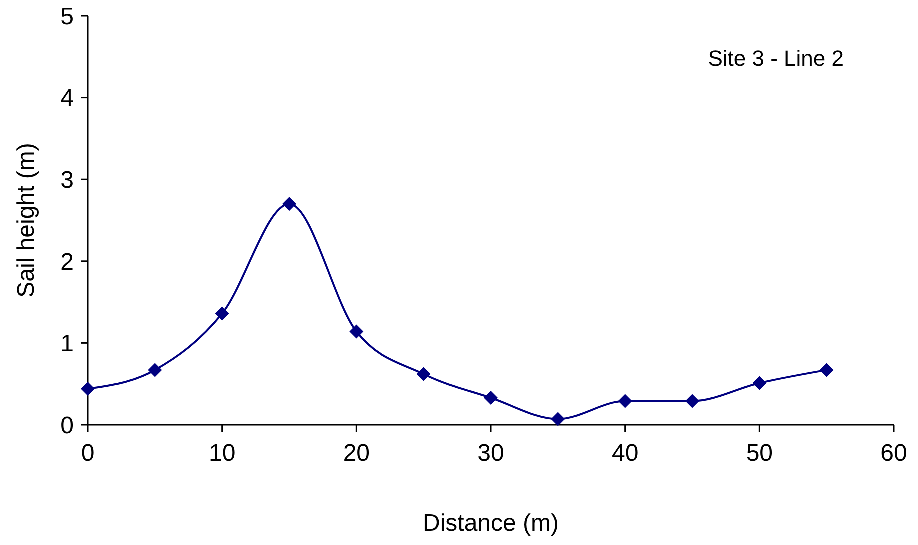 The height and width of the screenshot is (545, 918). Describe the element at coordinates (356, 453) in the screenshot. I see `x-tick-label: 20` at that location.